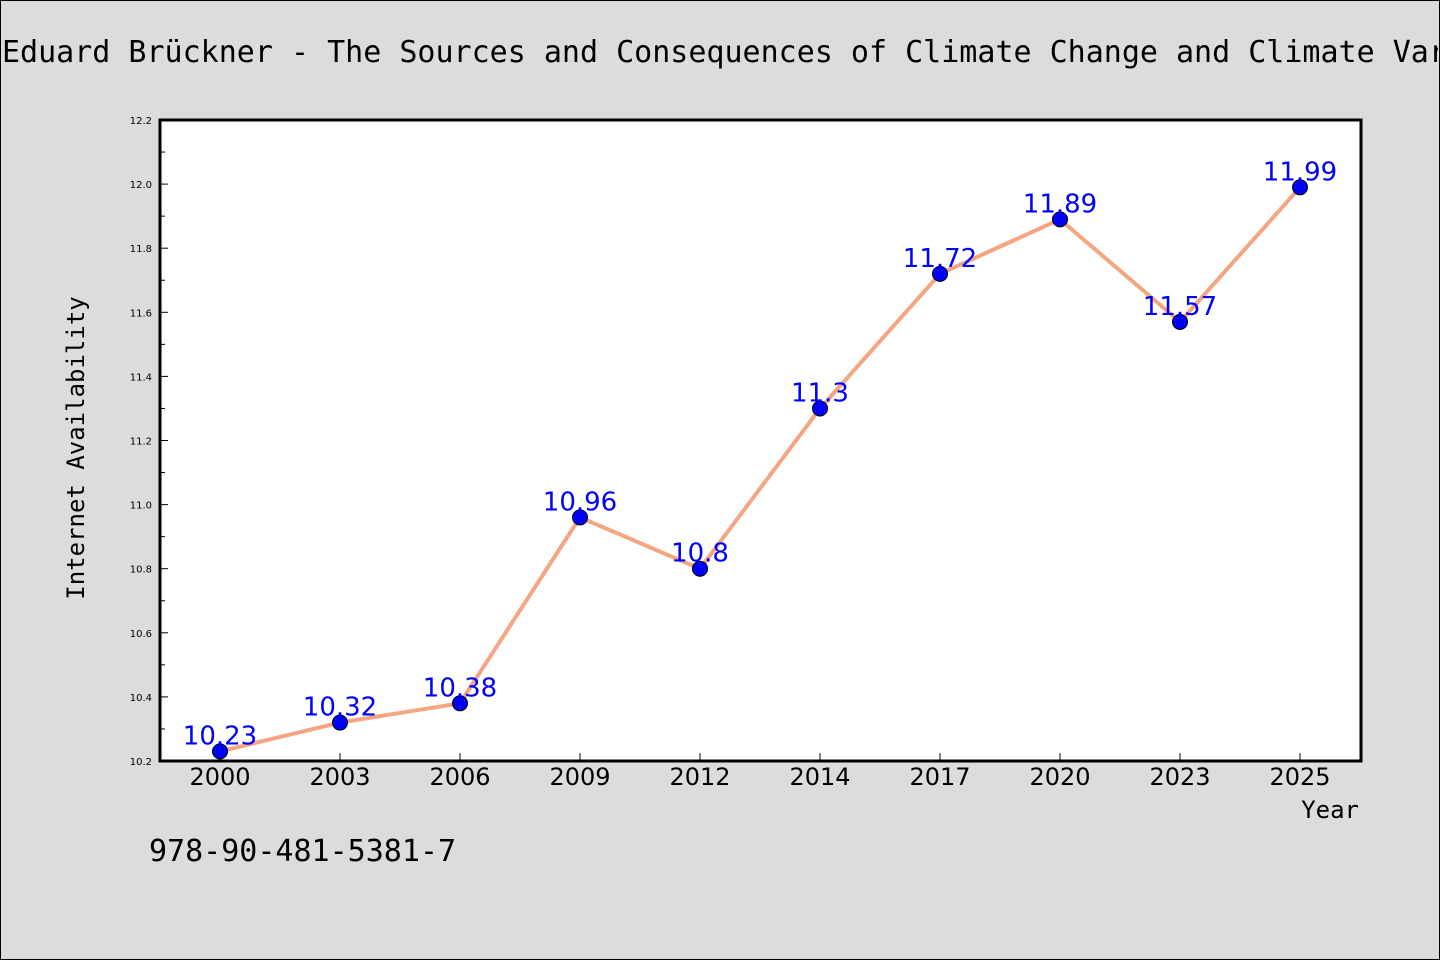  Describe the element at coordinates (760, 772) in the screenshot. I see `x-axis: 2000 2003 2006 2009 2012 2014 2017 2020 2023 2025` at that location.